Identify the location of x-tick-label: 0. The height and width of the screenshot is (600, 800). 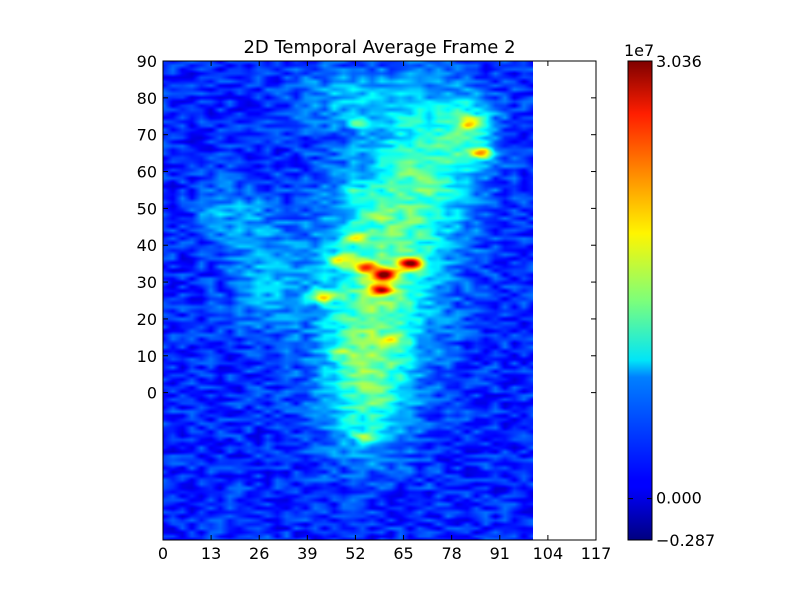
(163, 553).